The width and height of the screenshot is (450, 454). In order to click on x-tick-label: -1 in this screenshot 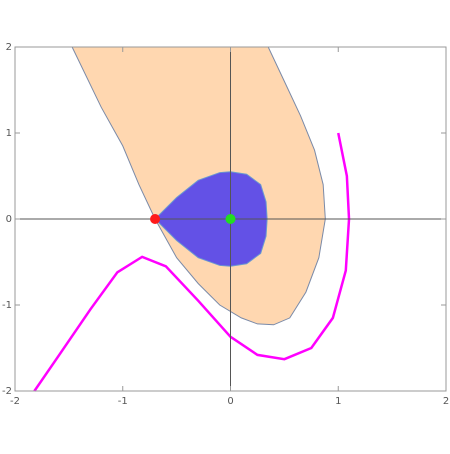, I will do `click(123, 401)`.